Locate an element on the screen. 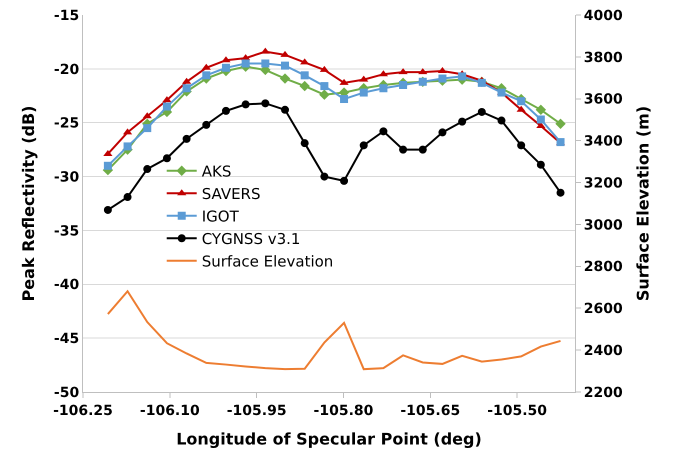 The image size is (694, 466). line-series is located at coordinates (334, 330).